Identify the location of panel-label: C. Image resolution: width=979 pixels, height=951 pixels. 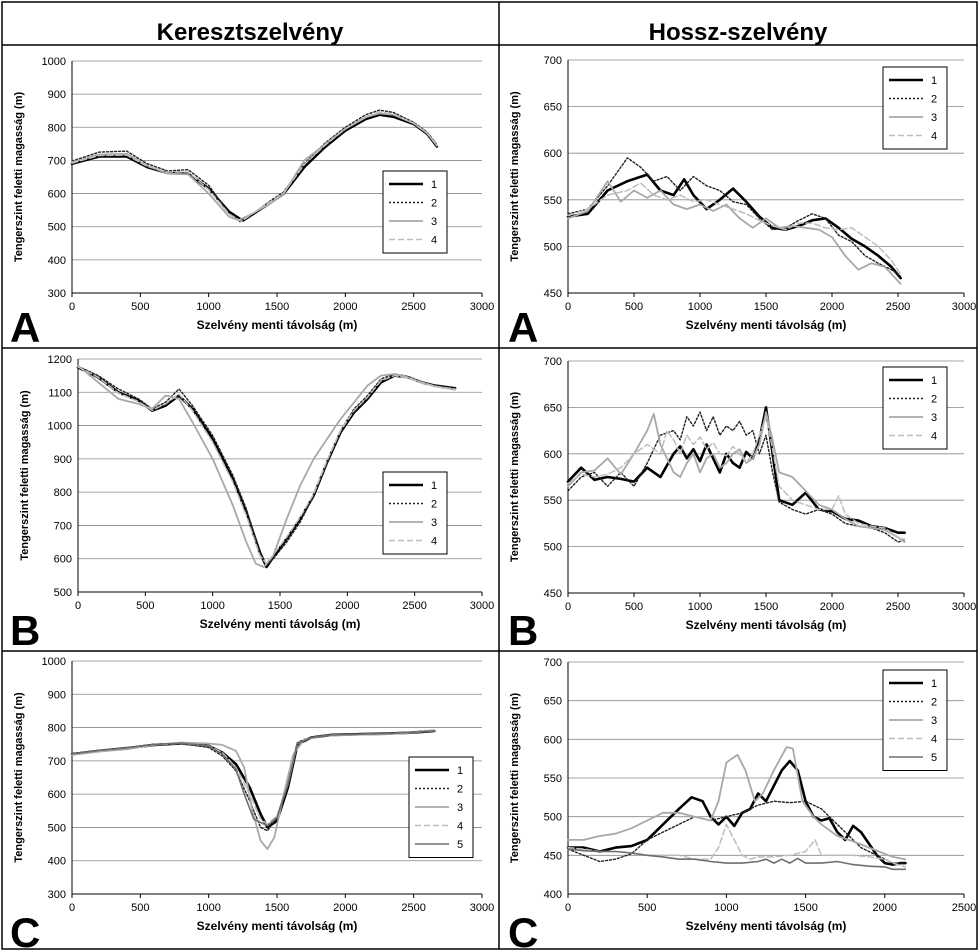
(523, 930).